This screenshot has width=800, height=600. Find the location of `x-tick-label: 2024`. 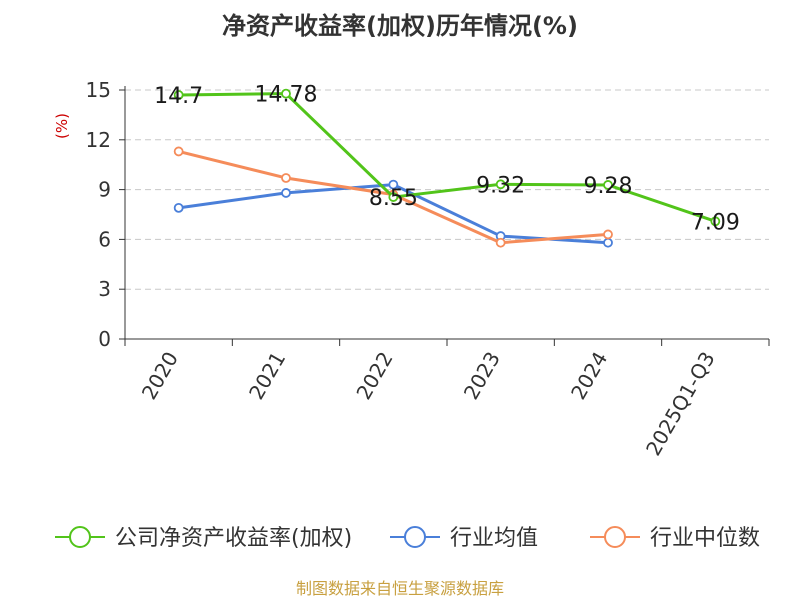

x-tick-label: 2024 is located at coordinates (589, 376).